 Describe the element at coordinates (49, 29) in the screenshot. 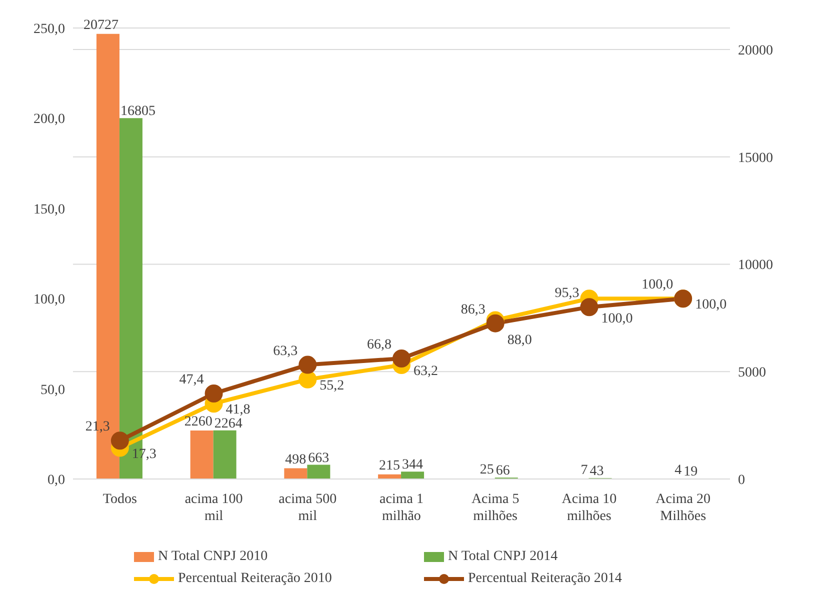

I see `y-tick-label: 250,0` at that location.